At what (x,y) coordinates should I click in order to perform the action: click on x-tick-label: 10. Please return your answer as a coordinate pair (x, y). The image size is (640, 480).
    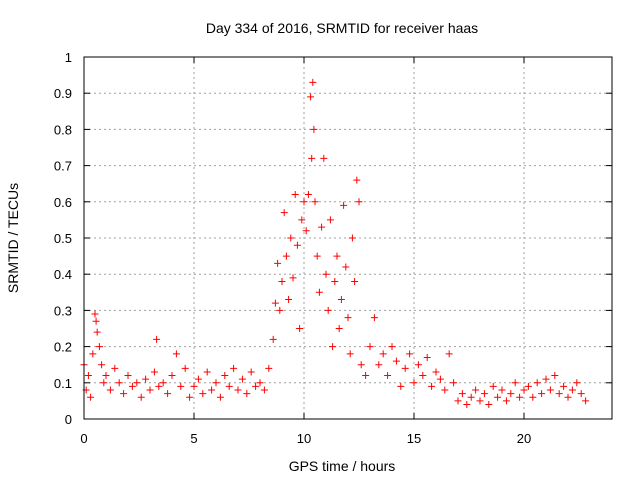
    Looking at the image, I should click on (304, 438).